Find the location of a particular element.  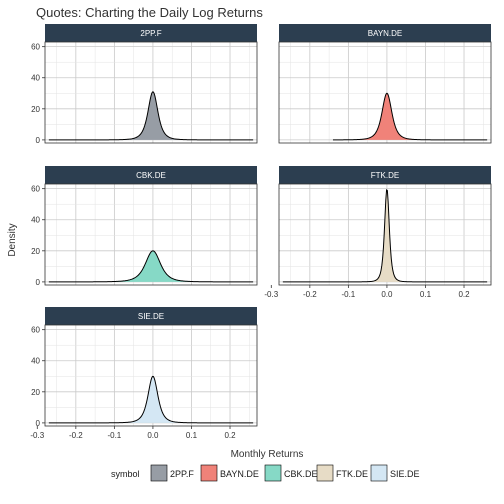

facet-panel-cbk-de: CBK.DE 0 20 40 60 is located at coordinates (144, 226).